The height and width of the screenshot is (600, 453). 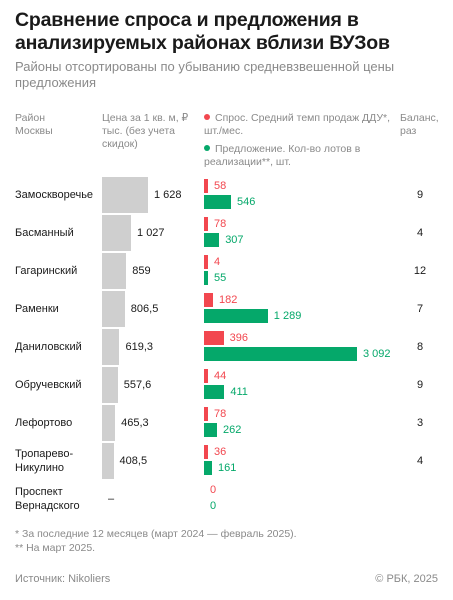 I want to click on district-label: Даниловский, so click(x=48, y=347).